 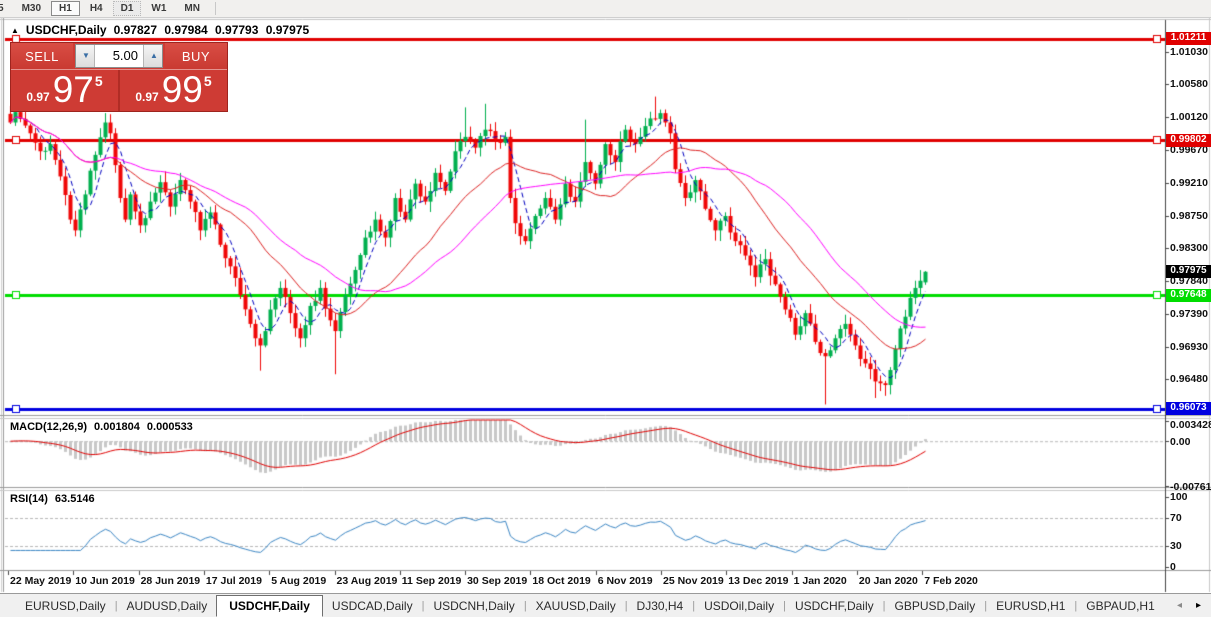 I want to click on timeframe-toolbar: 5 M30 H1 H4 D1 W1 MN, so click(x=605, y=9).